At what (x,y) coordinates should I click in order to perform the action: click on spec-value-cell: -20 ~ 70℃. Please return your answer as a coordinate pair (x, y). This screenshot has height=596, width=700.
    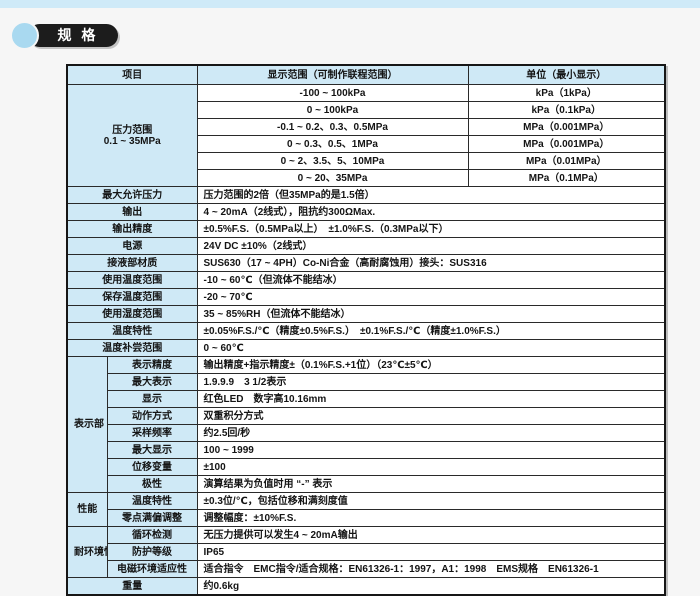
    Looking at the image, I should click on (431, 297).